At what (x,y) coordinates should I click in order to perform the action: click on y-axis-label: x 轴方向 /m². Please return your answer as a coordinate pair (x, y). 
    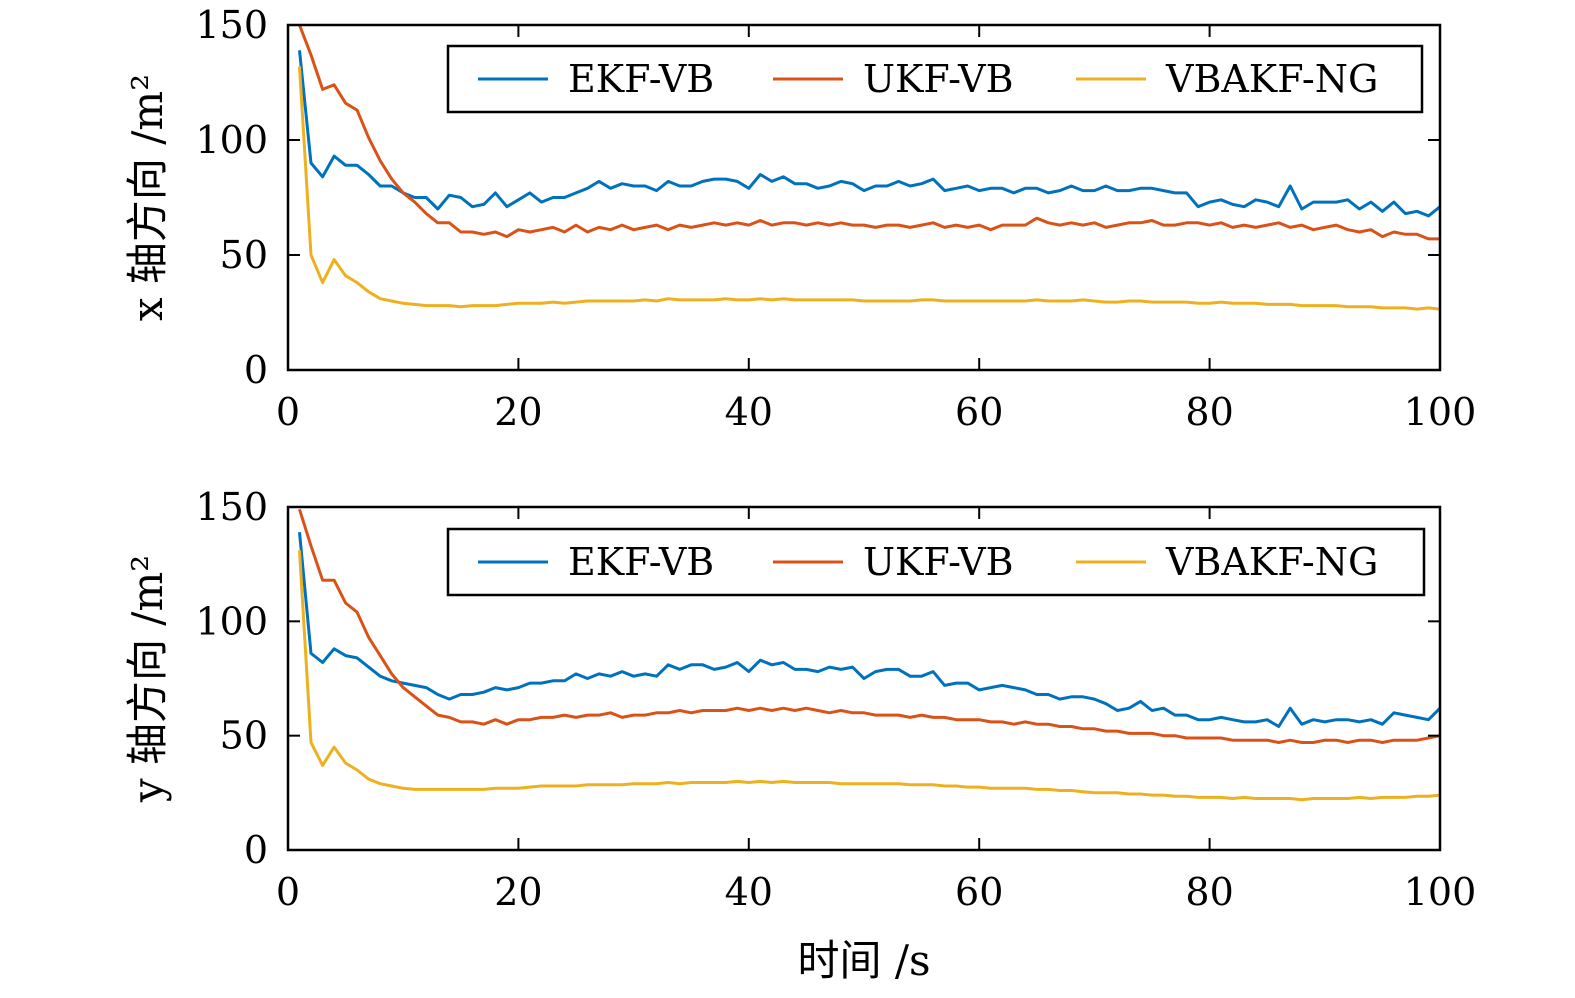
    Looking at the image, I should click on (147, 197).